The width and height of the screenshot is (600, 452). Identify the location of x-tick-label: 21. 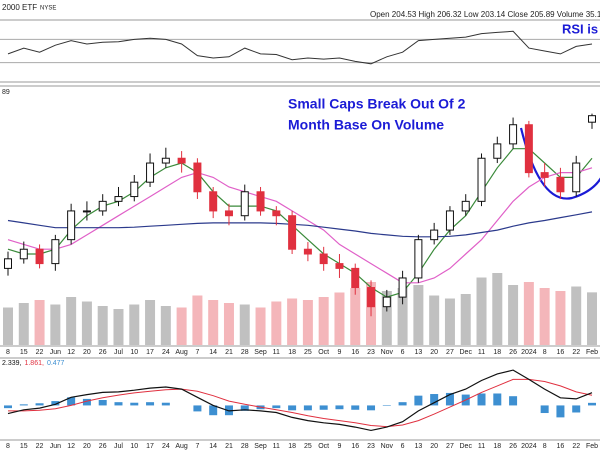
(229, 446).